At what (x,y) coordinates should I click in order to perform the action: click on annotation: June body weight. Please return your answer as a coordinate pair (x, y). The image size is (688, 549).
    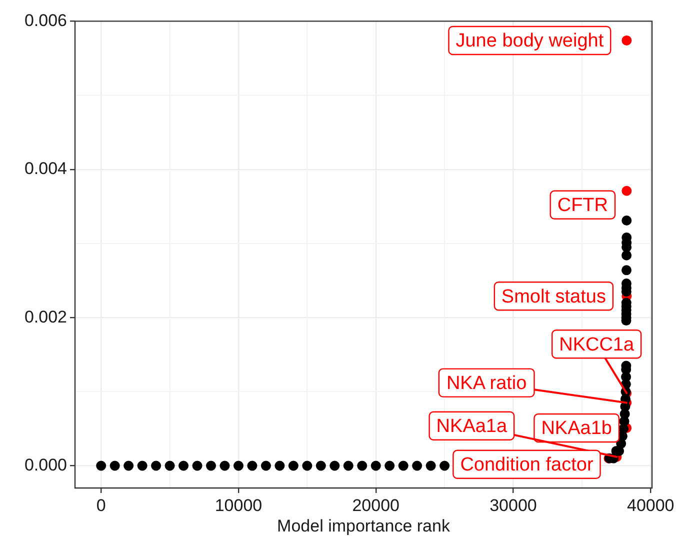
    Looking at the image, I should click on (530, 41).